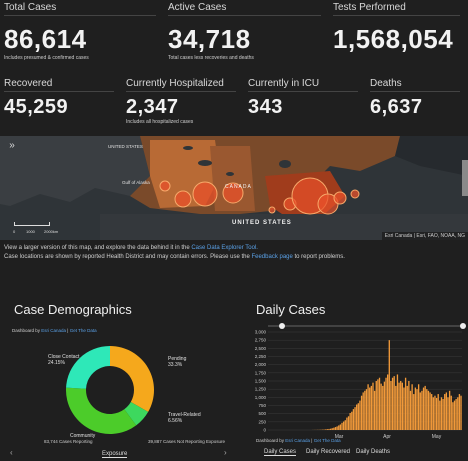 The width and height of the screenshot is (468, 461). What do you see at coordinates (280, 452) in the screenshot?
I see `tab-daily-cases: Daily Cases` at bounding box center [280, 452].